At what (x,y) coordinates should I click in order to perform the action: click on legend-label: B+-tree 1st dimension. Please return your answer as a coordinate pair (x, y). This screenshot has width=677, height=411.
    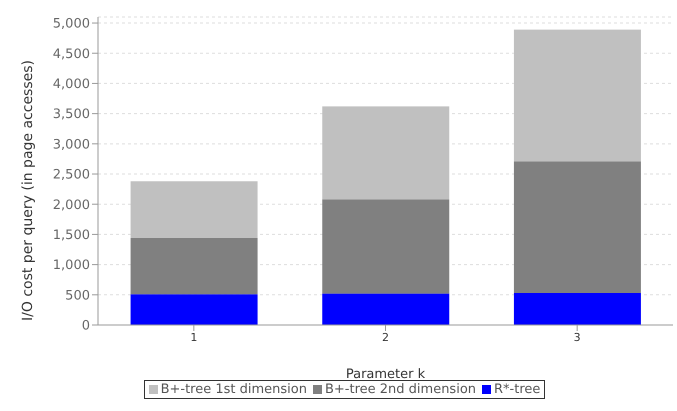
    Looking at the image, I should click on (233, 389).